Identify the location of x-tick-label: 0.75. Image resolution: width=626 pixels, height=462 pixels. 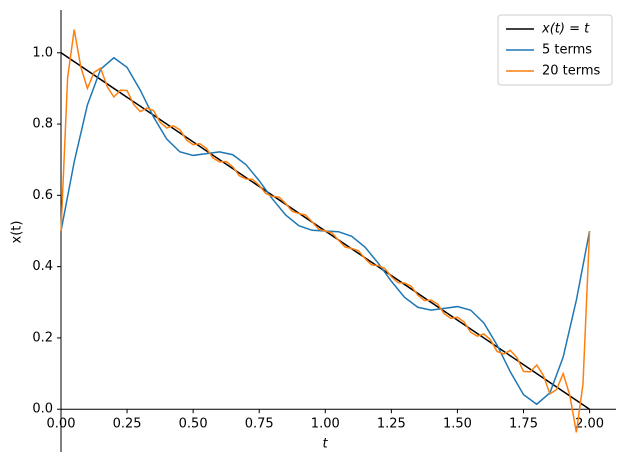
(259, 424).